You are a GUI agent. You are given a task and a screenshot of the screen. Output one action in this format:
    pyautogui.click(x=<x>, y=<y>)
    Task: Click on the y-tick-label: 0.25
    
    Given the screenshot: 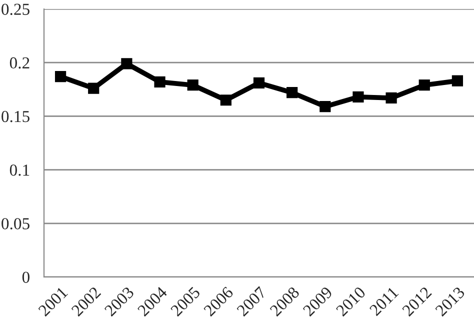 What is the action you would take?
    pyautogui.click(x=16, y=10)
    